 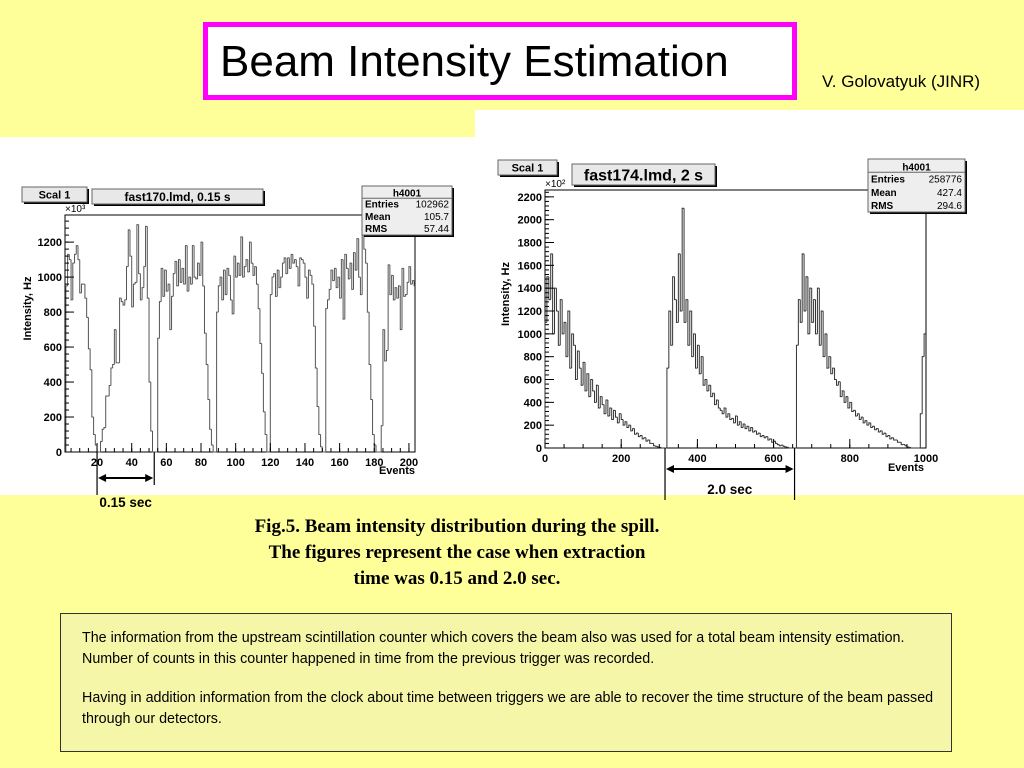 What do you see at coordinates (946, 180) in the screenshot?
I see `stats-value: 258776` at bounding box center [946, 180].